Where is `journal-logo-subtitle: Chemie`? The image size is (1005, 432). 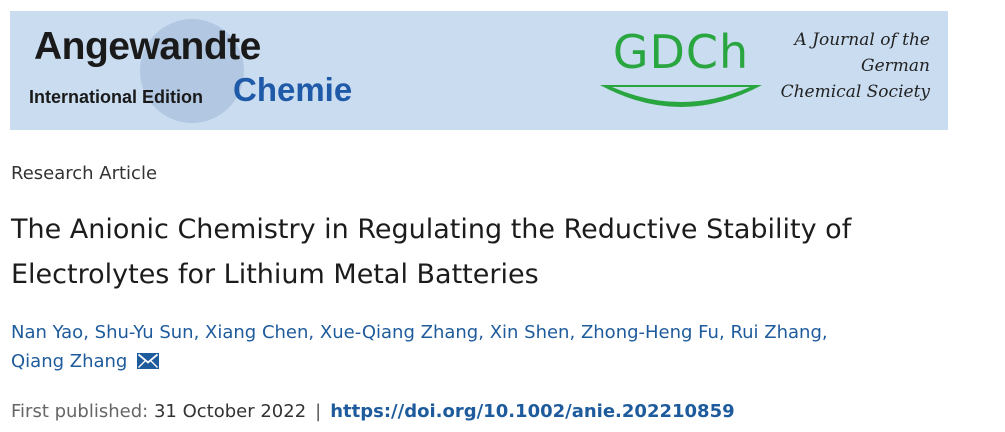
journal-logo-subtitle: Chemie is located at coordinates (293, 89).